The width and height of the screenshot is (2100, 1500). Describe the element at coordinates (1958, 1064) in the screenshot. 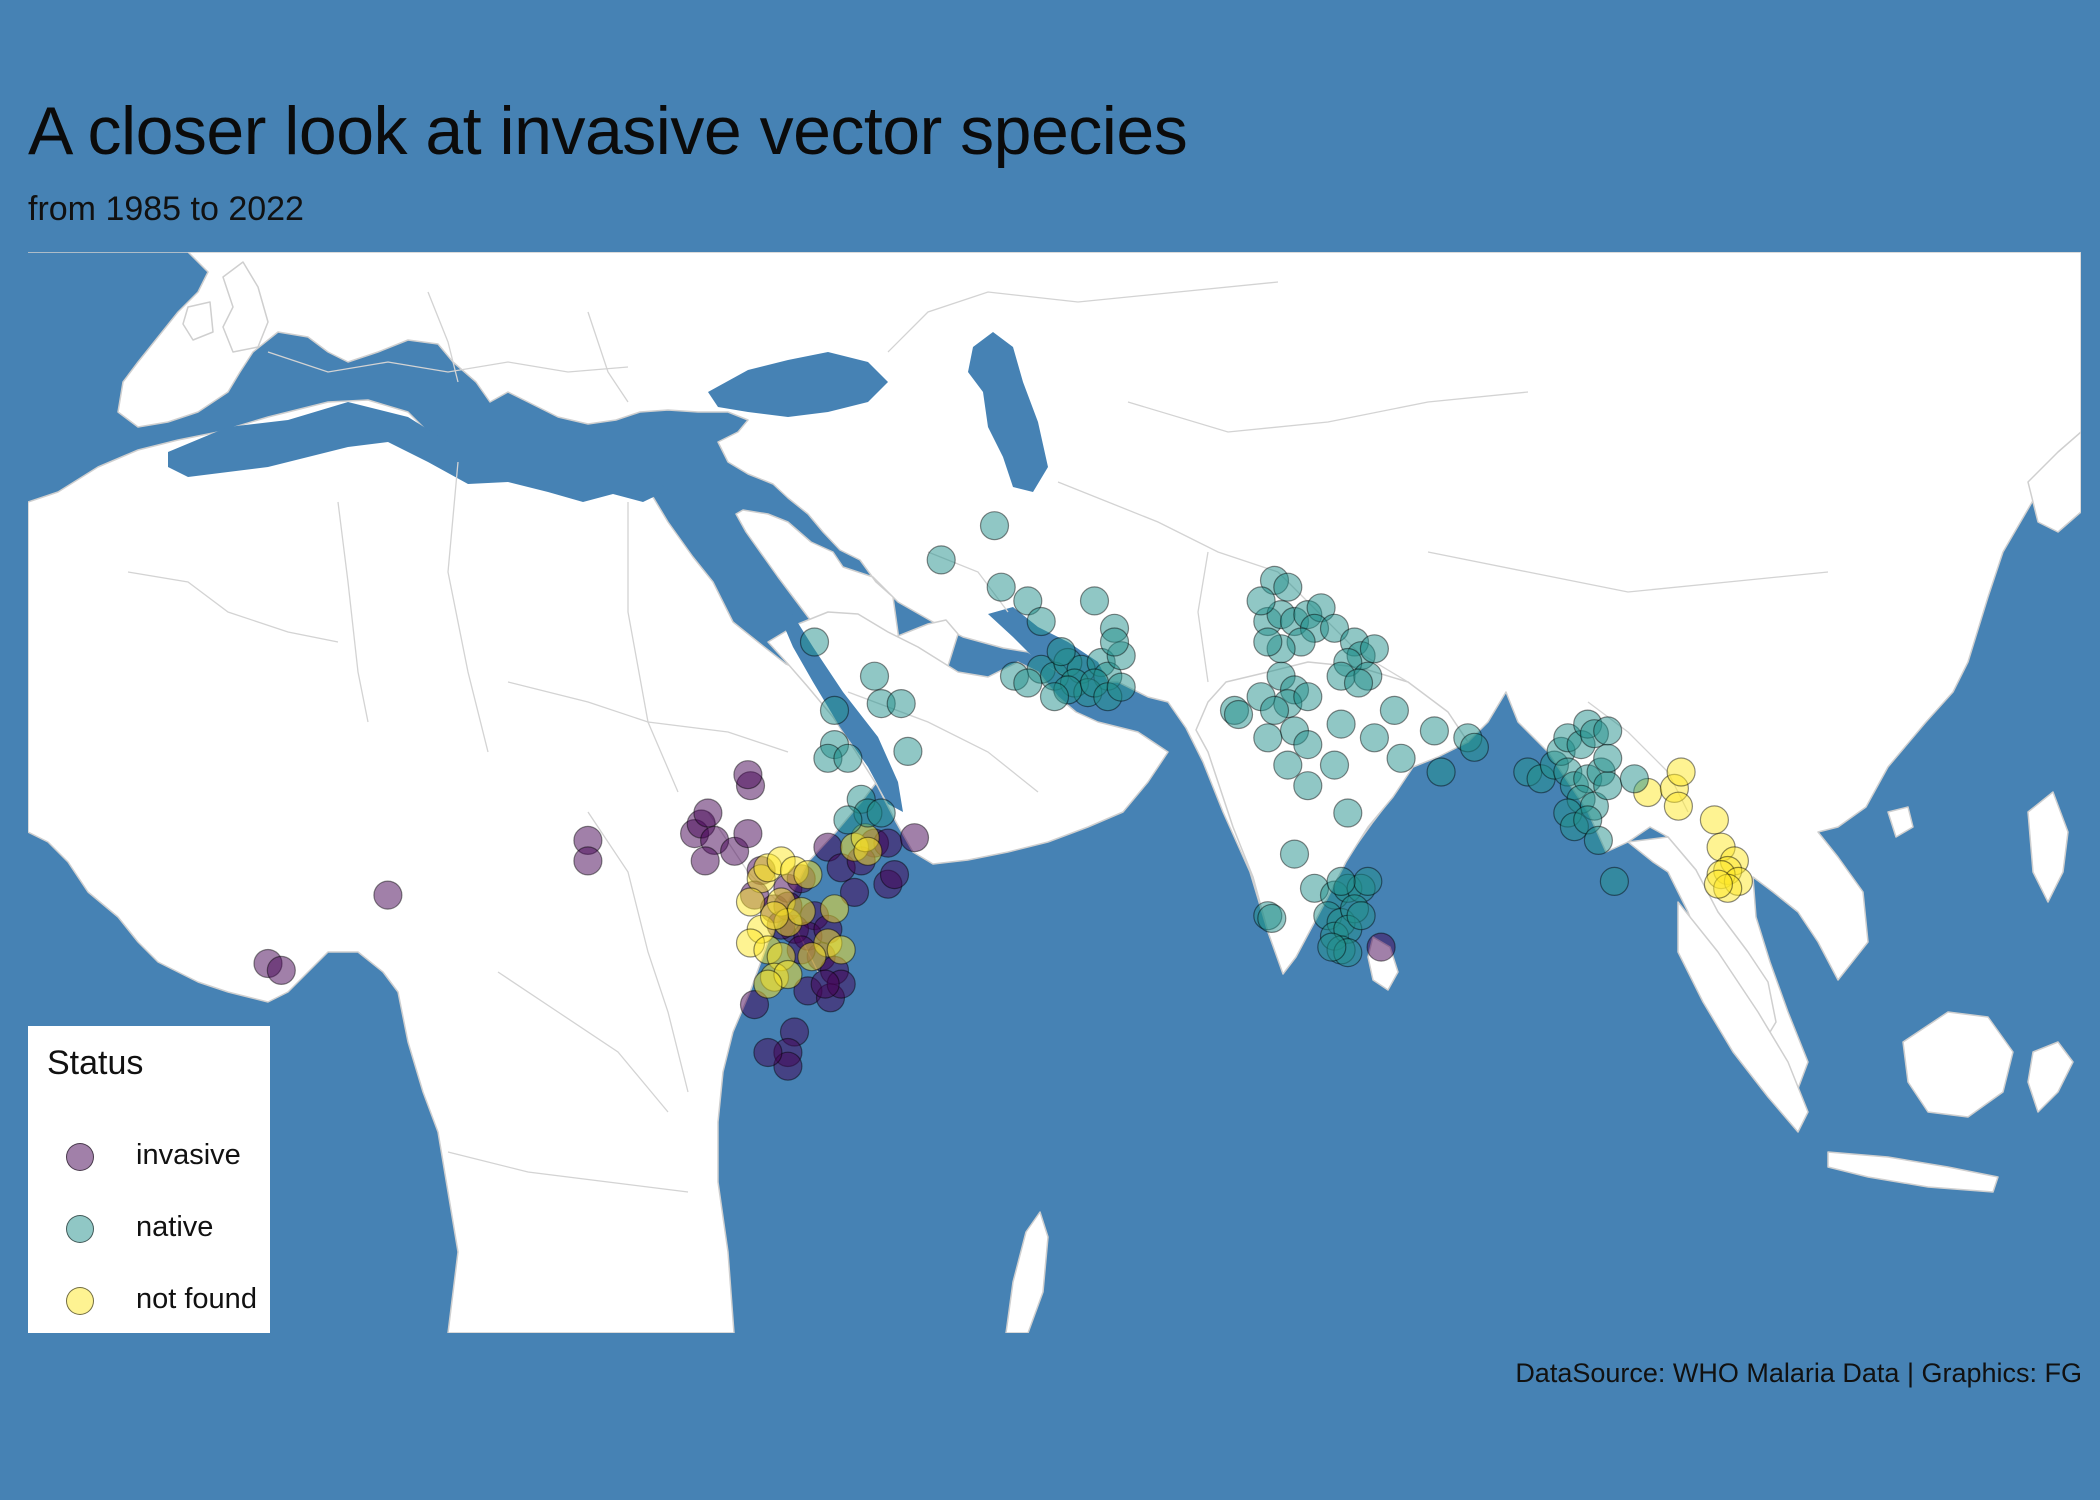

I see `borneo` at that location.